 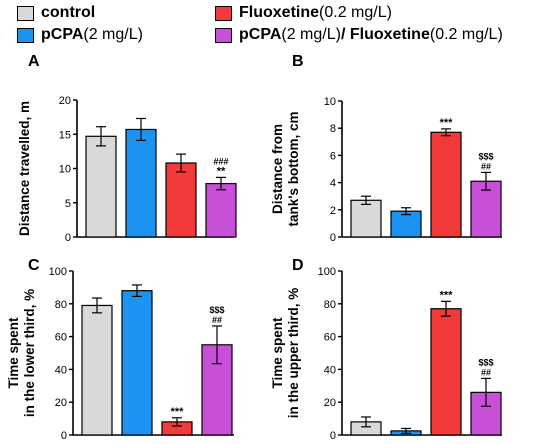 I want to click on legend-label-fluoxetine-dose: (0.2 mg/L), so click(x=355, y=12).